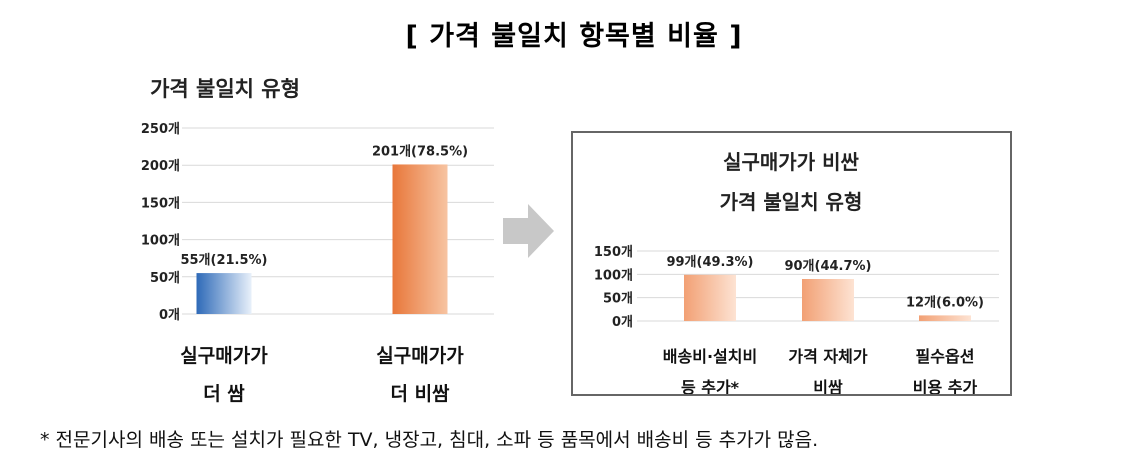  Describe the element at coordinates (709, 262) in the screenshot. I see `right-data-label: 99개(49.3%)` at that location.